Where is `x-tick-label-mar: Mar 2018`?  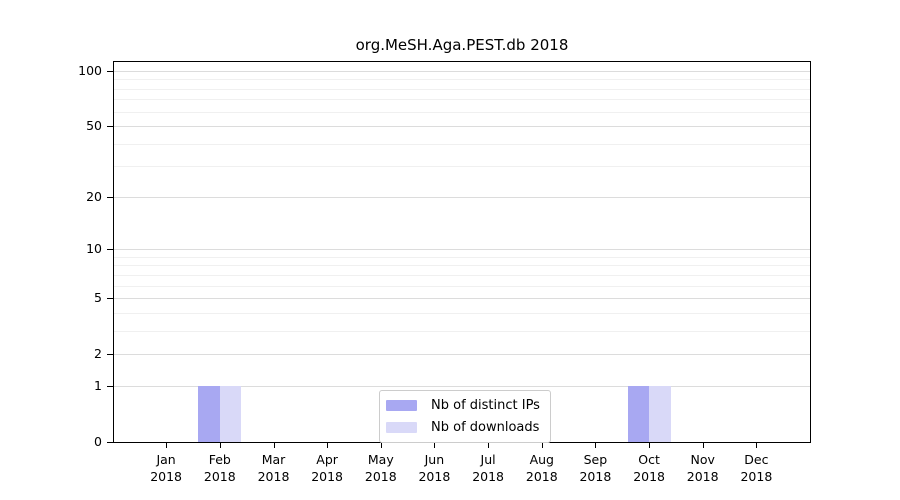
x-tick-label-mar: Mar 2018 is located at coordinates (274, 468).